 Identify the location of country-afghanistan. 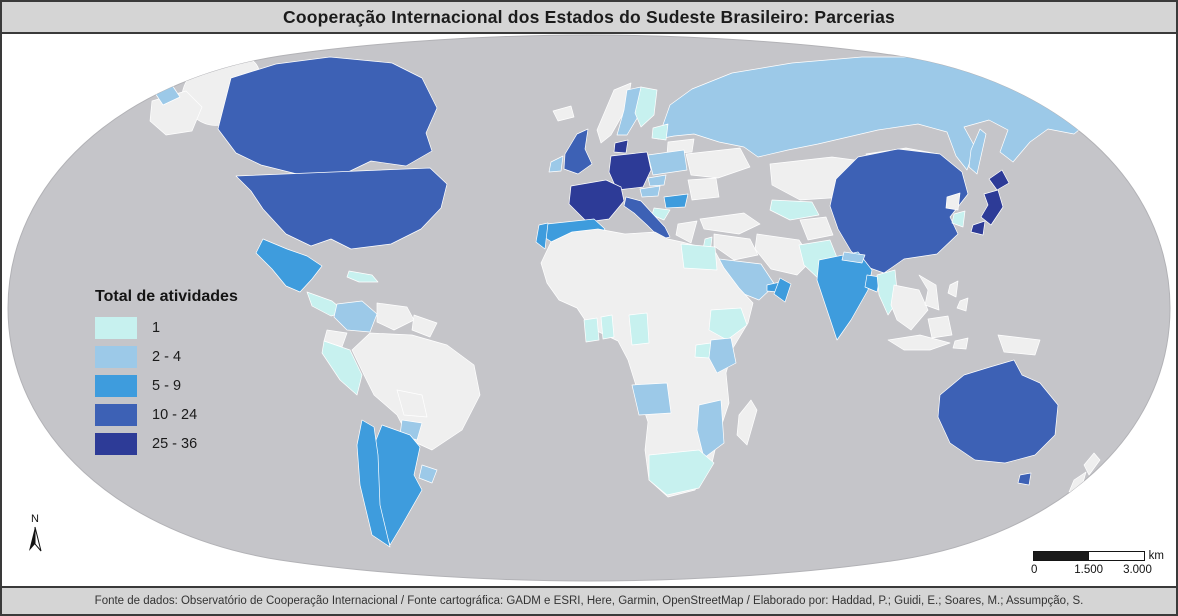
(816, 228).